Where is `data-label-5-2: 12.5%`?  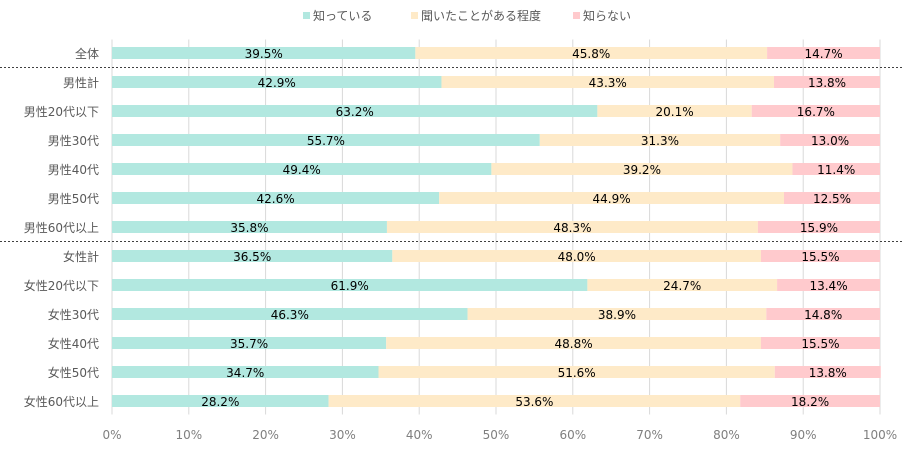 data-label-5-2: 12.5% is located at coordinates (832, 199).